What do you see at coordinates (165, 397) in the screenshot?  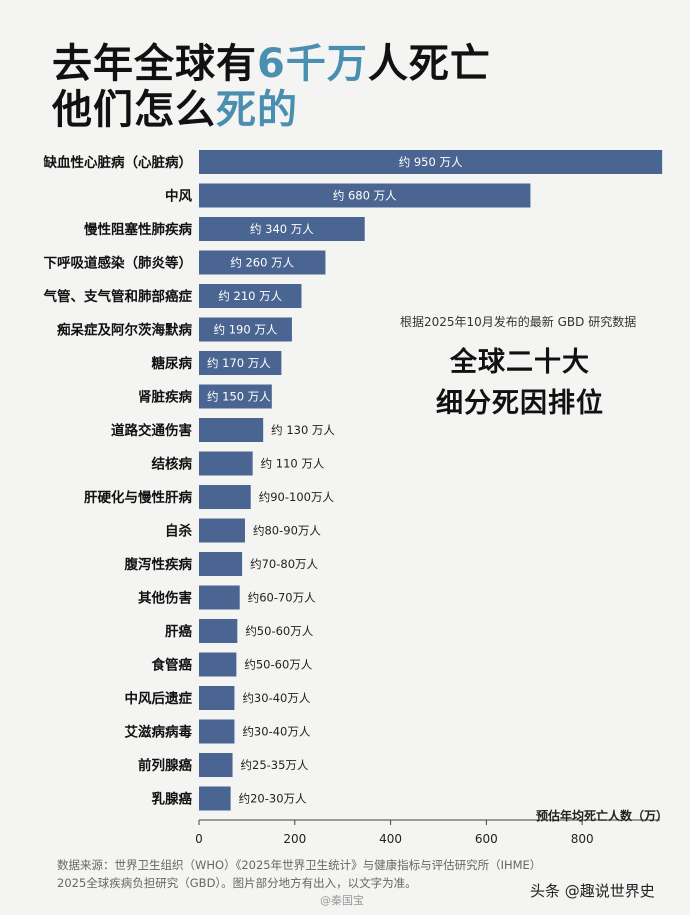 I see `category-label: 肾脏疾病` at bounding box center [165, 397].